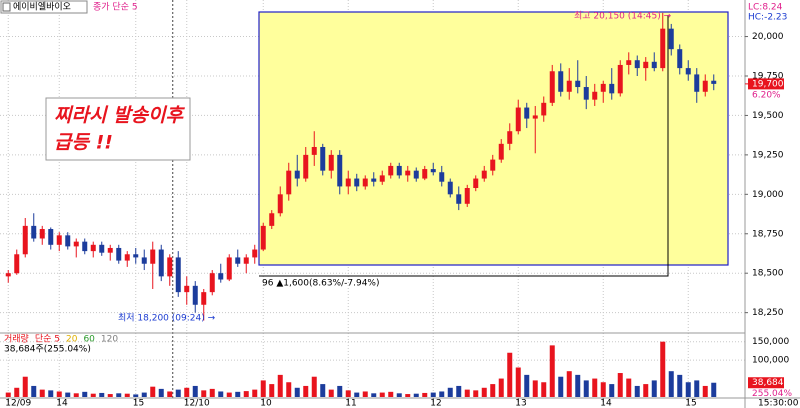 The width and height of the screenshot is (800, 408). Describe the element at coordinates (16, 339) in the screenshot. I see `volume-legend: 거래량` at that location.